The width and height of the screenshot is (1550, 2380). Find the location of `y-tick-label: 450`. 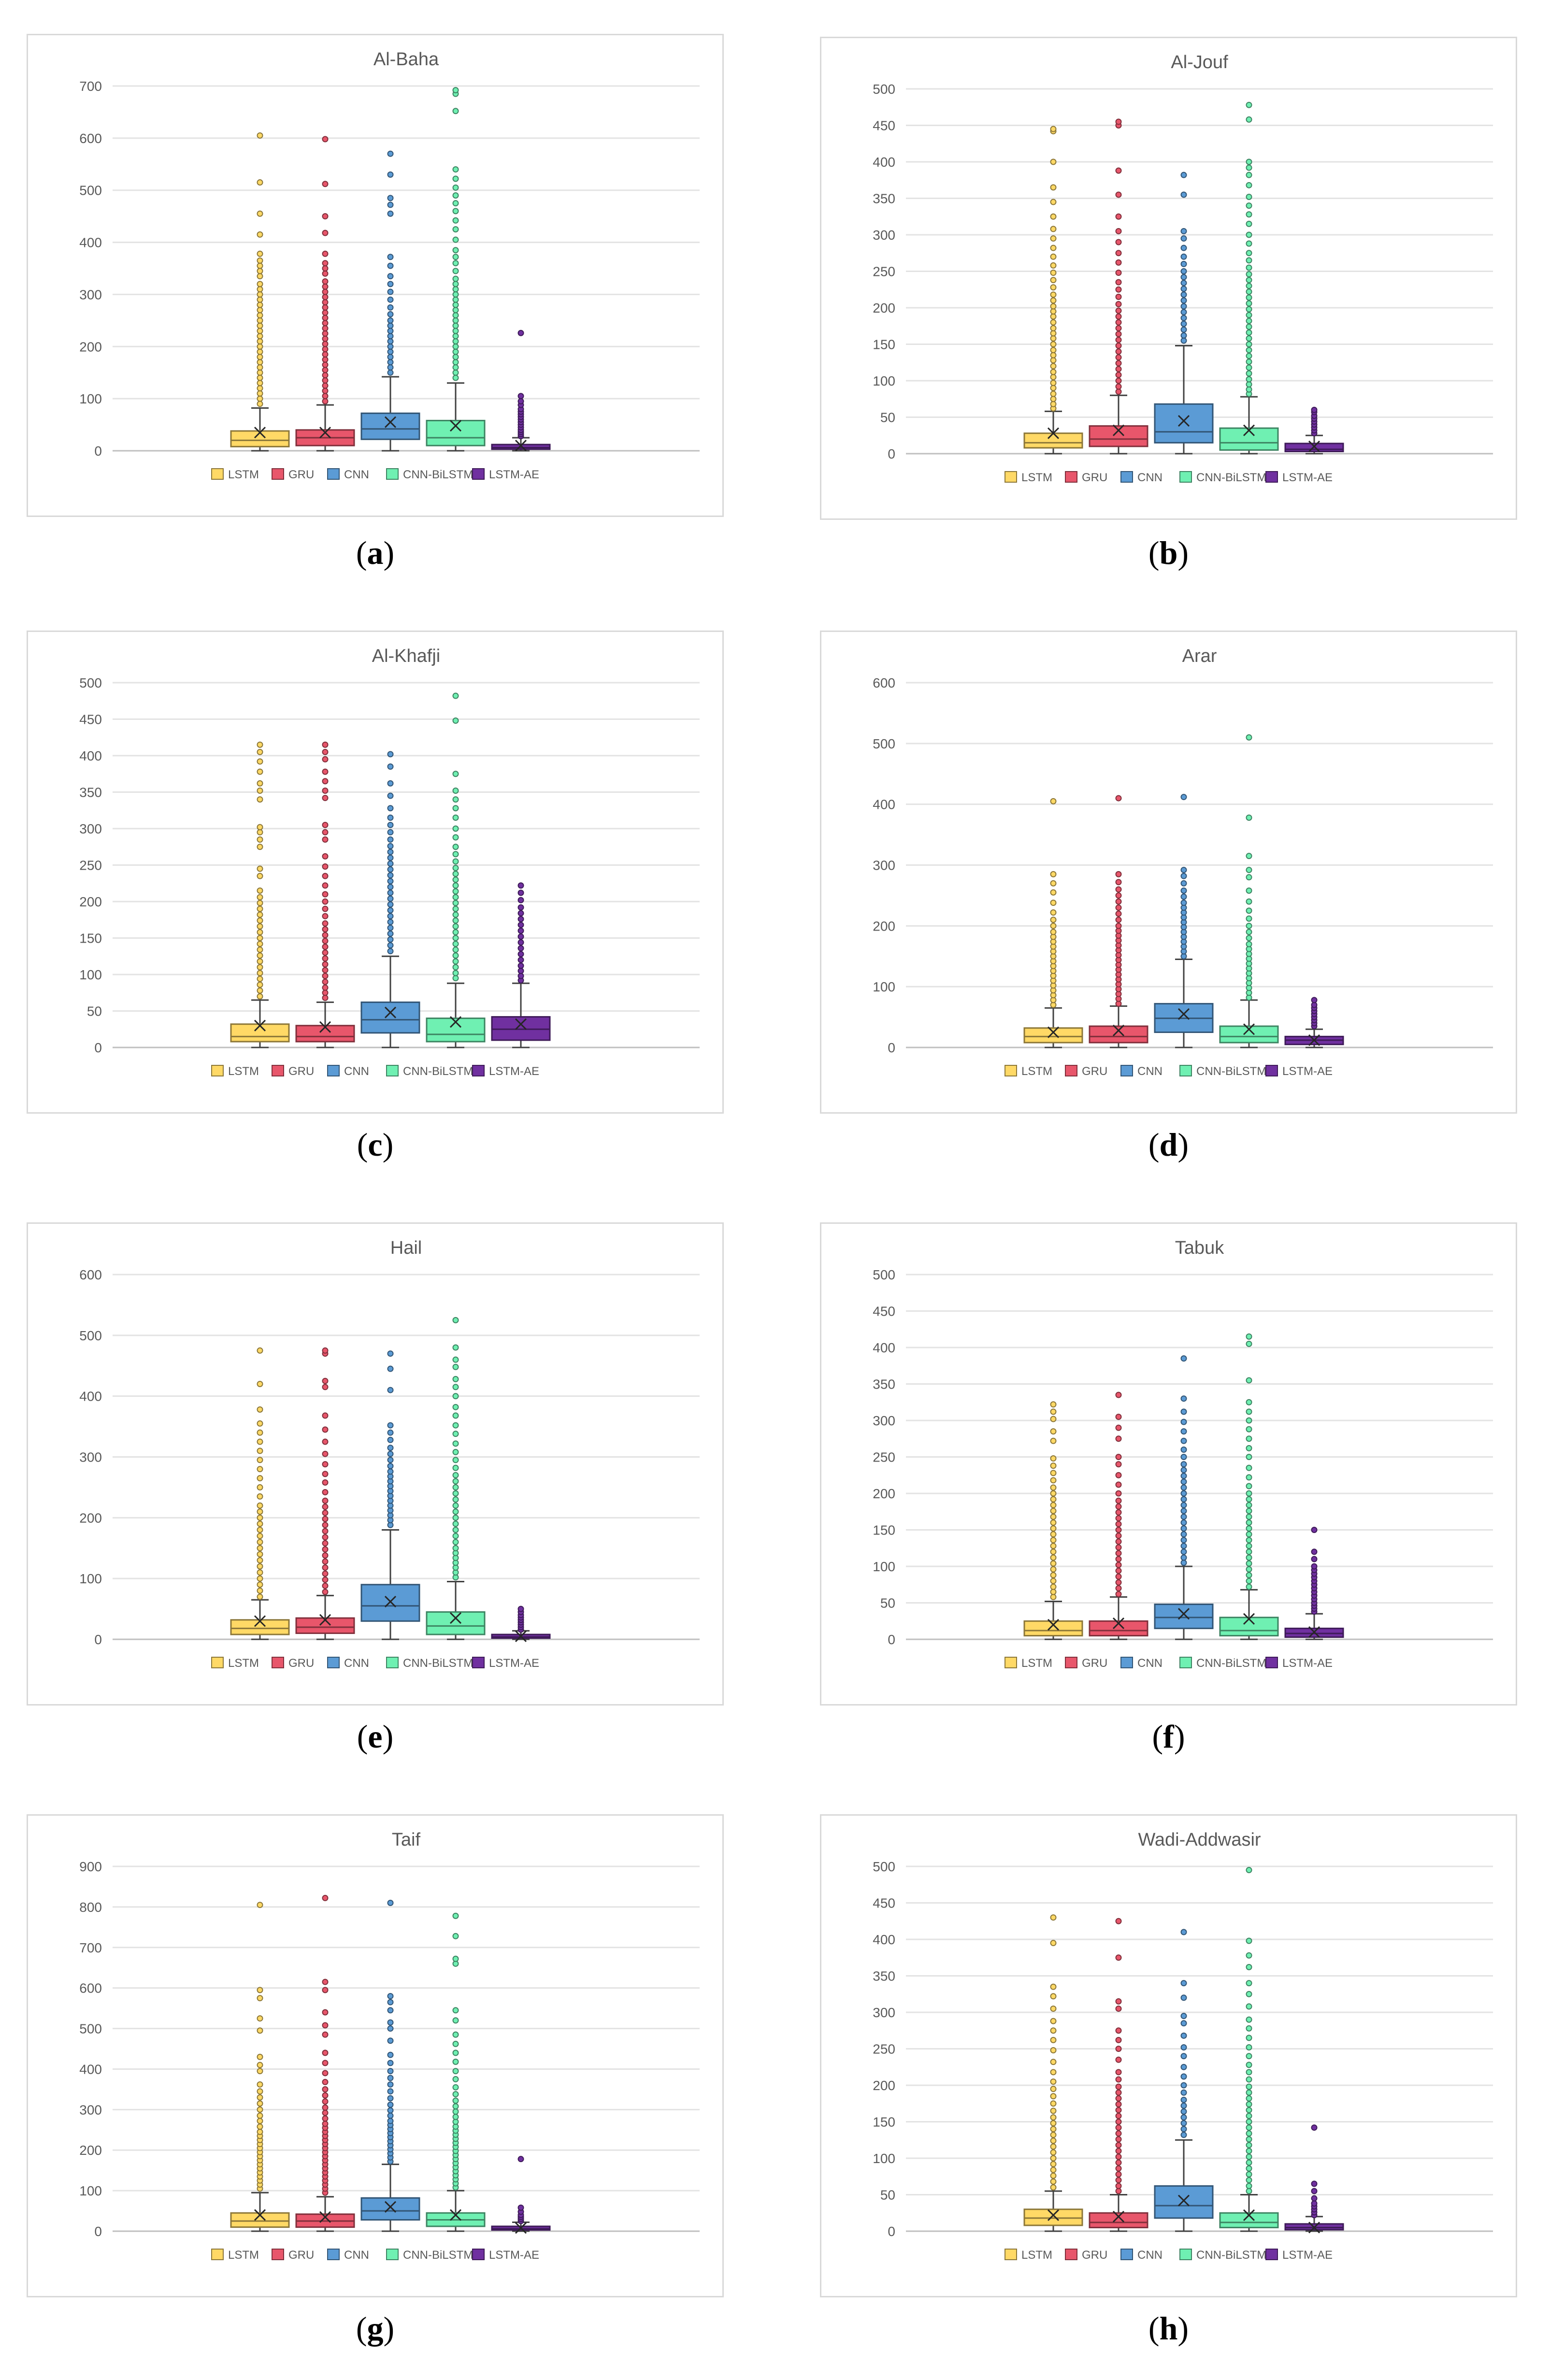

y-tick-label: 450 is located at coordinates (884, 1311).